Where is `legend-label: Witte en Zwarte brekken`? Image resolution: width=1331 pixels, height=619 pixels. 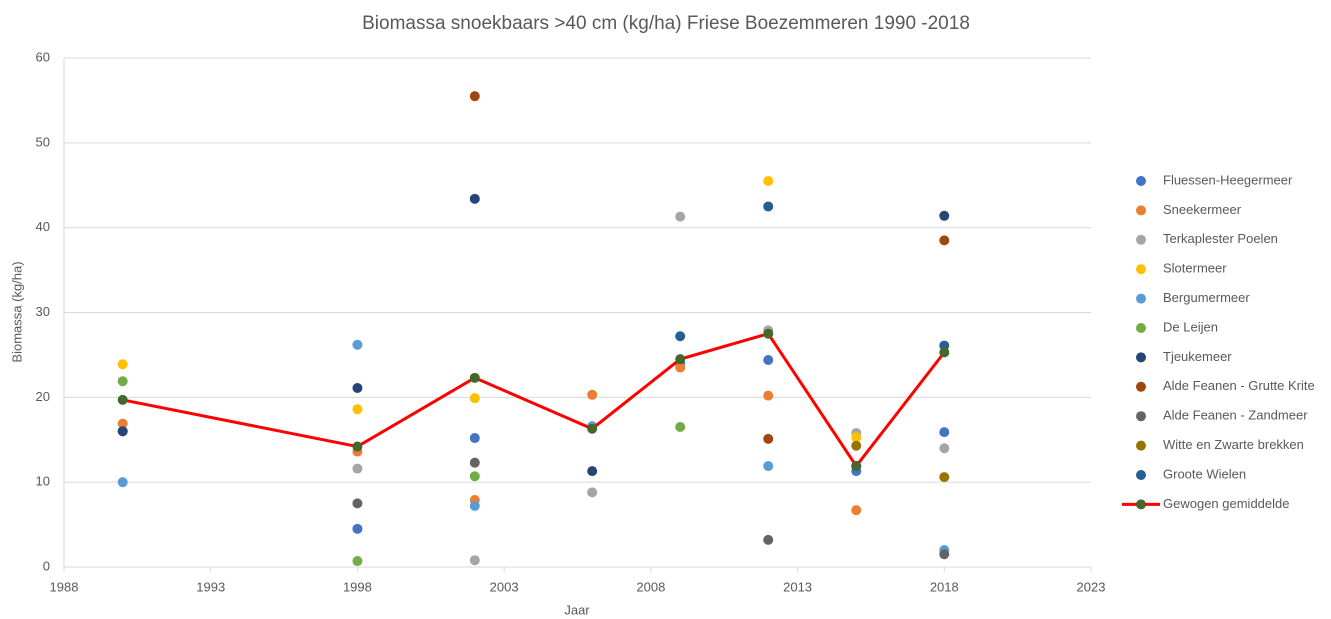
legend-label: Witte en Zwarte brekken is located at coordinates (1233, 444).